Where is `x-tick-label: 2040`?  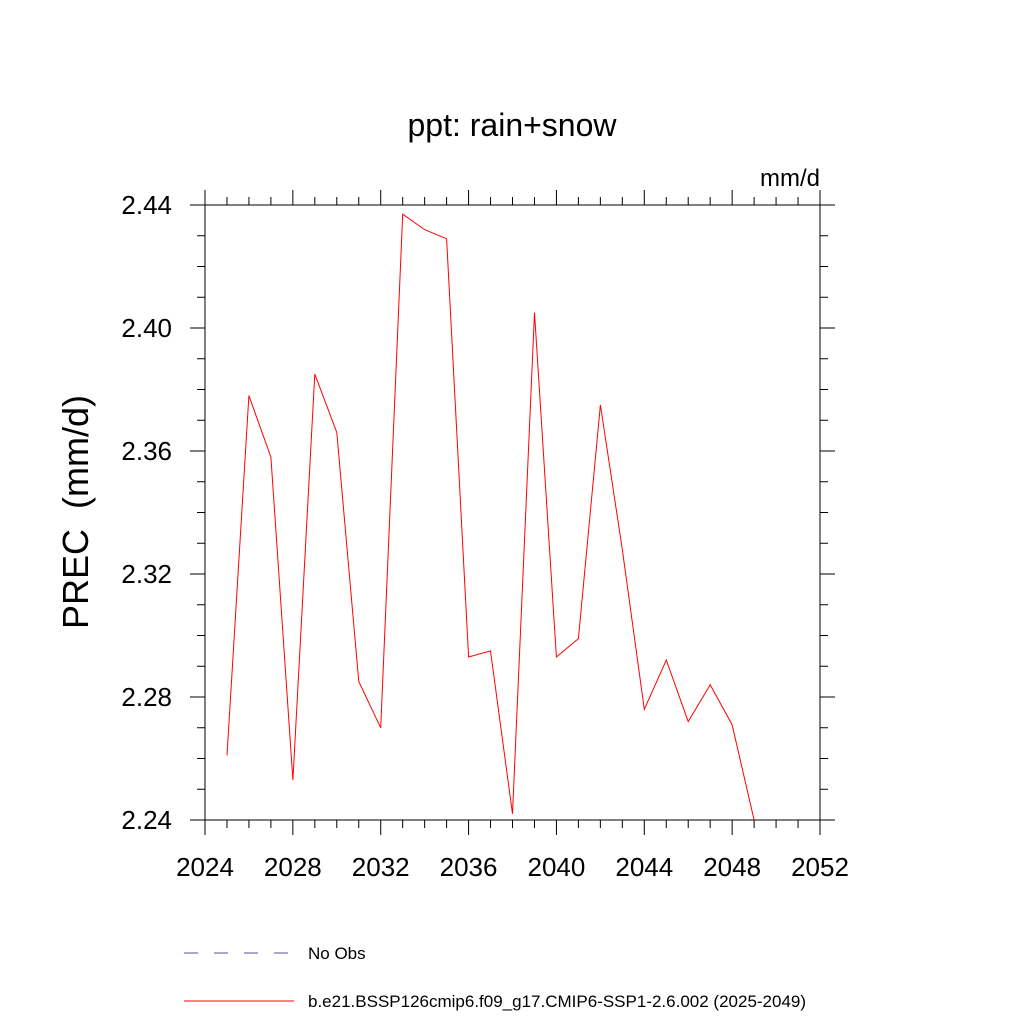 x-tick-label: 2040 is located at coordinates (557, 867).